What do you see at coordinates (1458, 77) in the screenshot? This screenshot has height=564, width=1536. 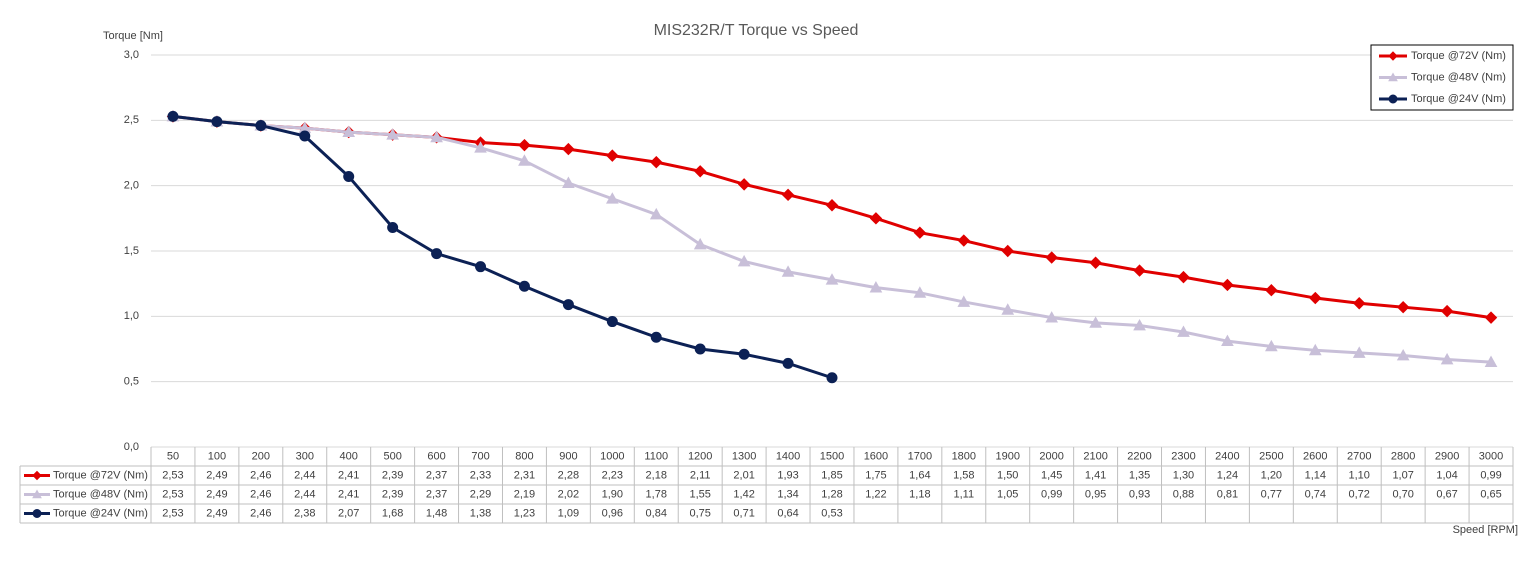 I see `legend-label: Torque @48V (Nm)` at bounding box center [1458, 77].